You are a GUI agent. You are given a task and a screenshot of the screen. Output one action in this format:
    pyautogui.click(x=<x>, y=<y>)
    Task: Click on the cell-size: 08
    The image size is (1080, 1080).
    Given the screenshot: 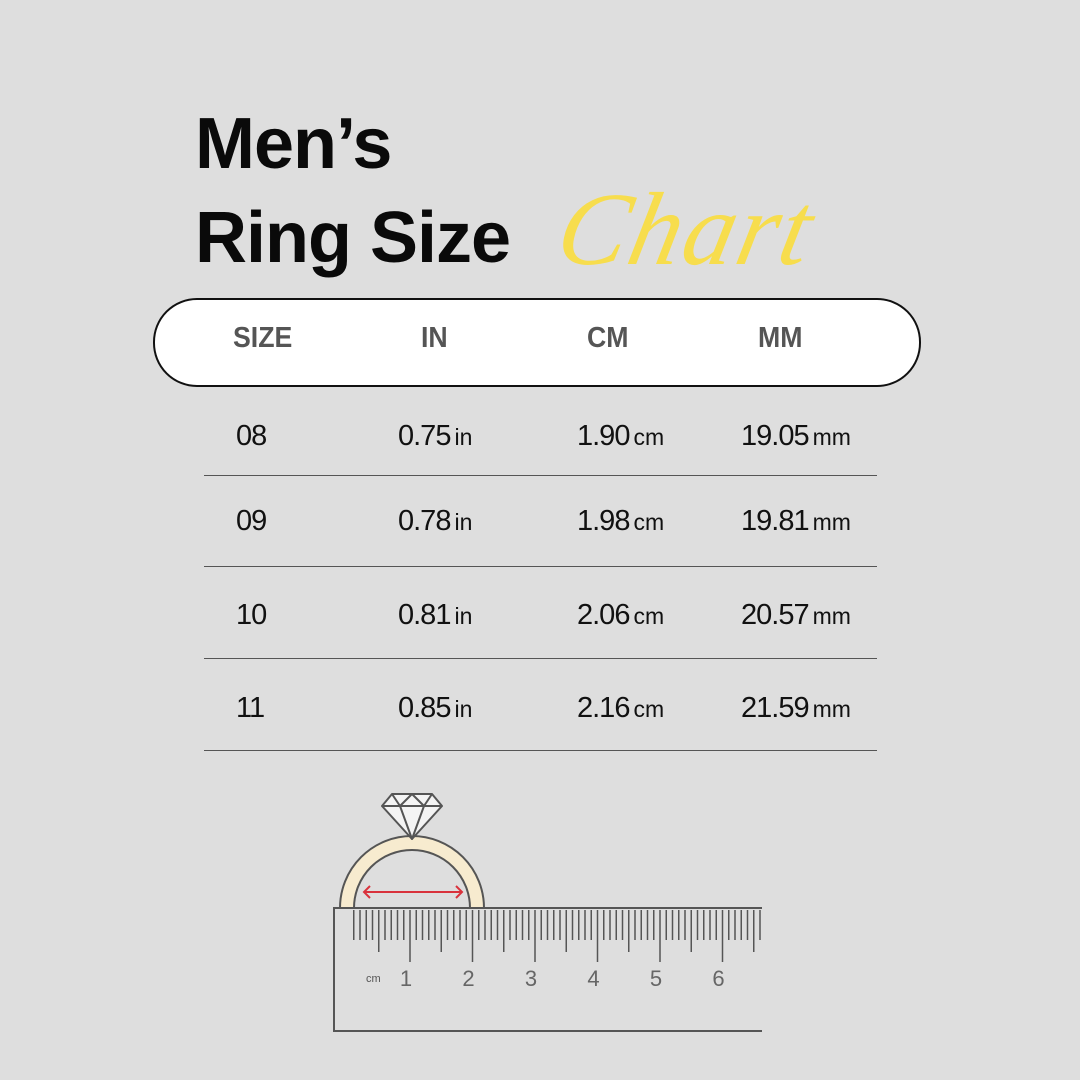 What is the action you would take?
    pyautogui.click(x=251, y=436)
    